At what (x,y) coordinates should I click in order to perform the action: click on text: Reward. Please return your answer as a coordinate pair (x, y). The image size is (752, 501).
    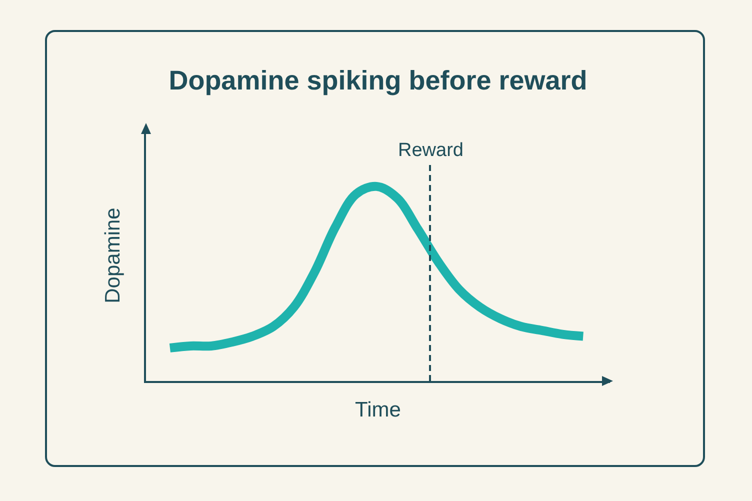
    Looking at the image, I should click on (431, 150).